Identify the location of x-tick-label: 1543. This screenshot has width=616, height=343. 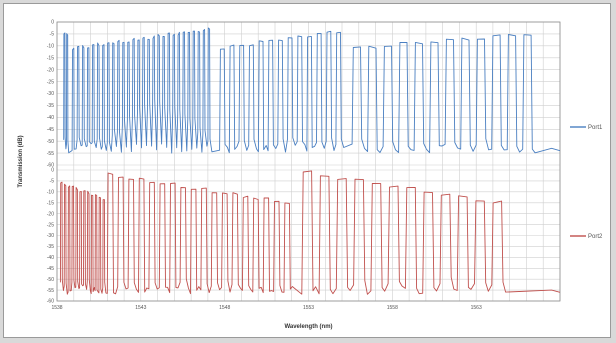
(140, 308).